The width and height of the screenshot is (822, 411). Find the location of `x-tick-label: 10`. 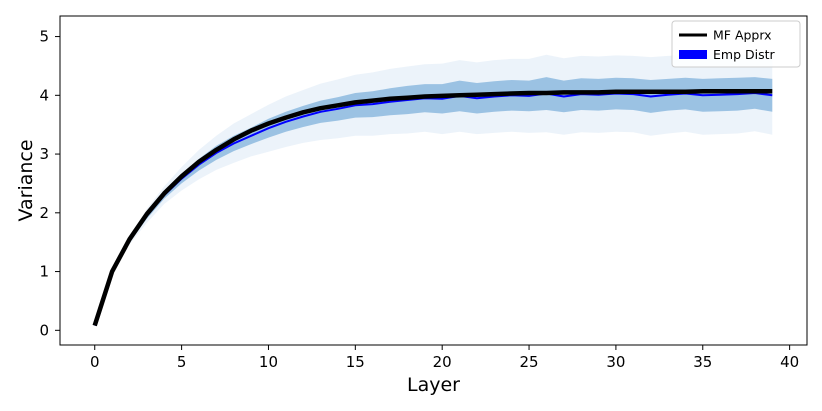

x-tick-label: 10 is located at coordinates (268, 362).